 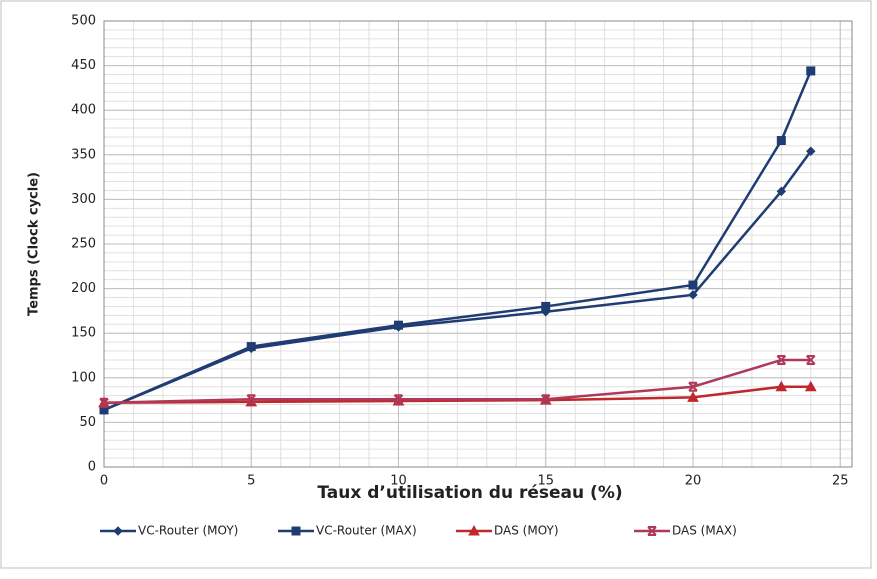 I want to click on y-tick-label: 50, so click(x=87, y=422).